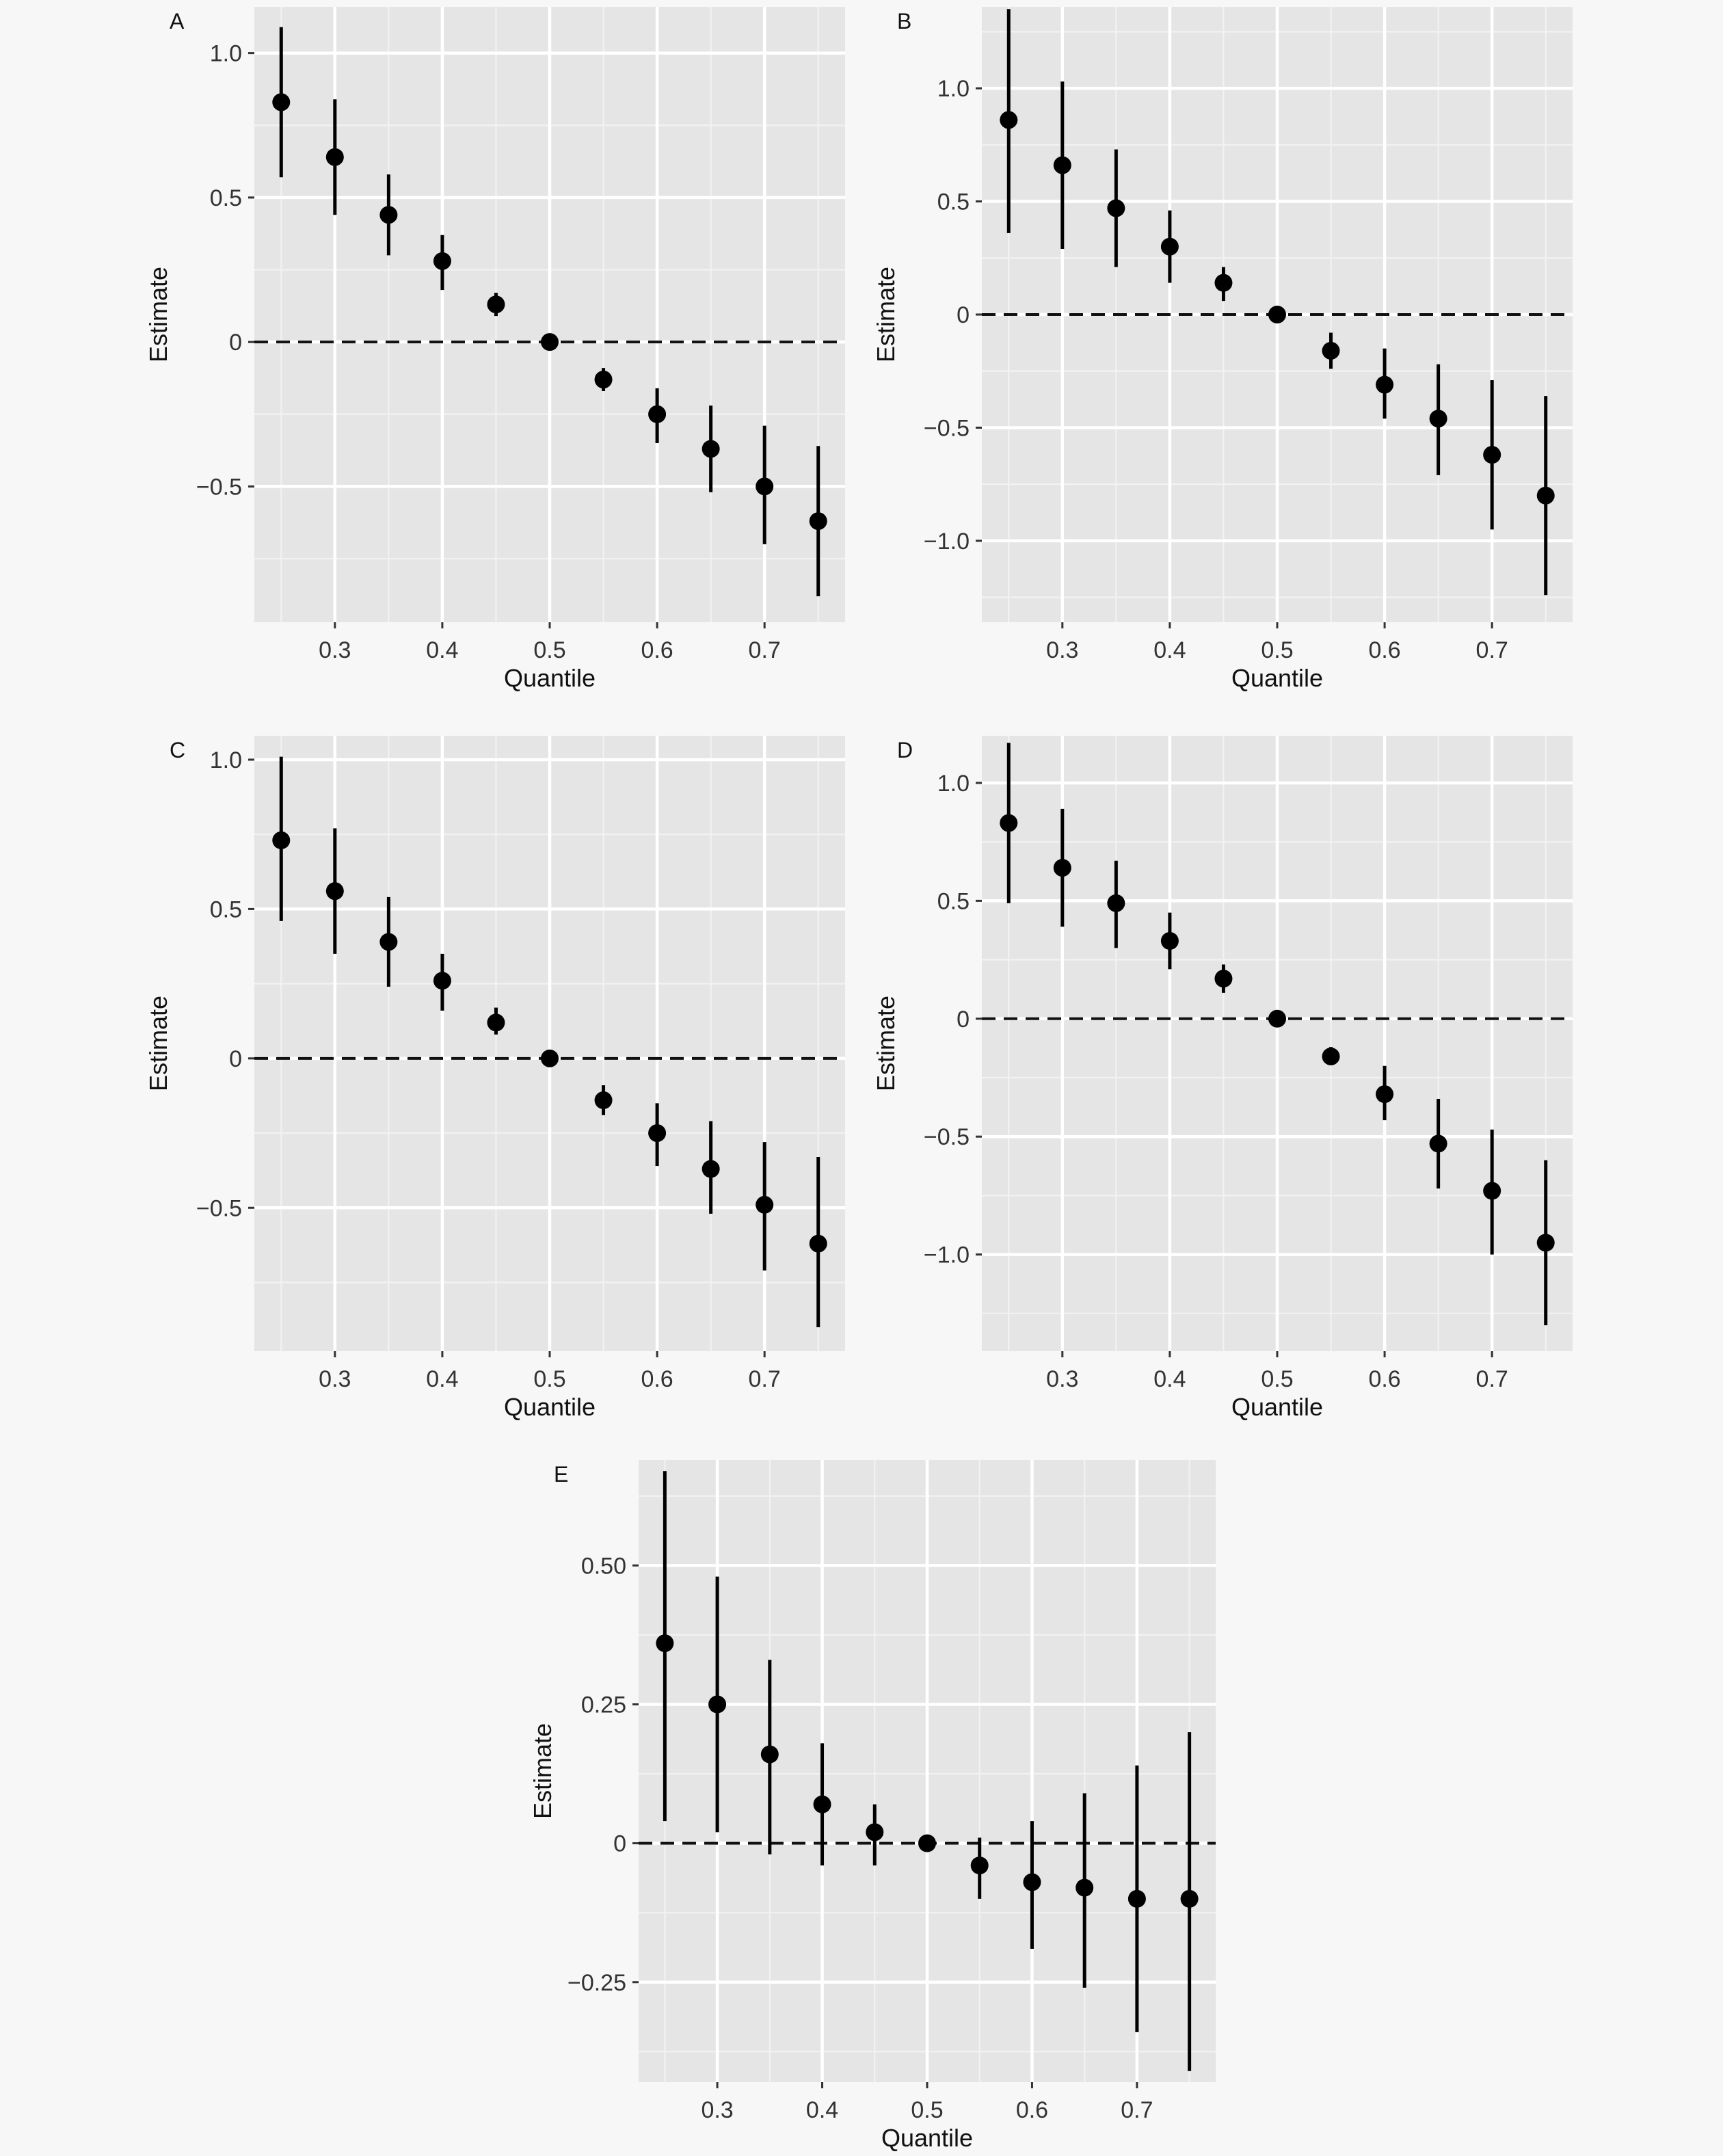  What do you see at coordinates (905, 750) in the screenshot?
I see `panel-label: D` at bounding box center [905, 750].